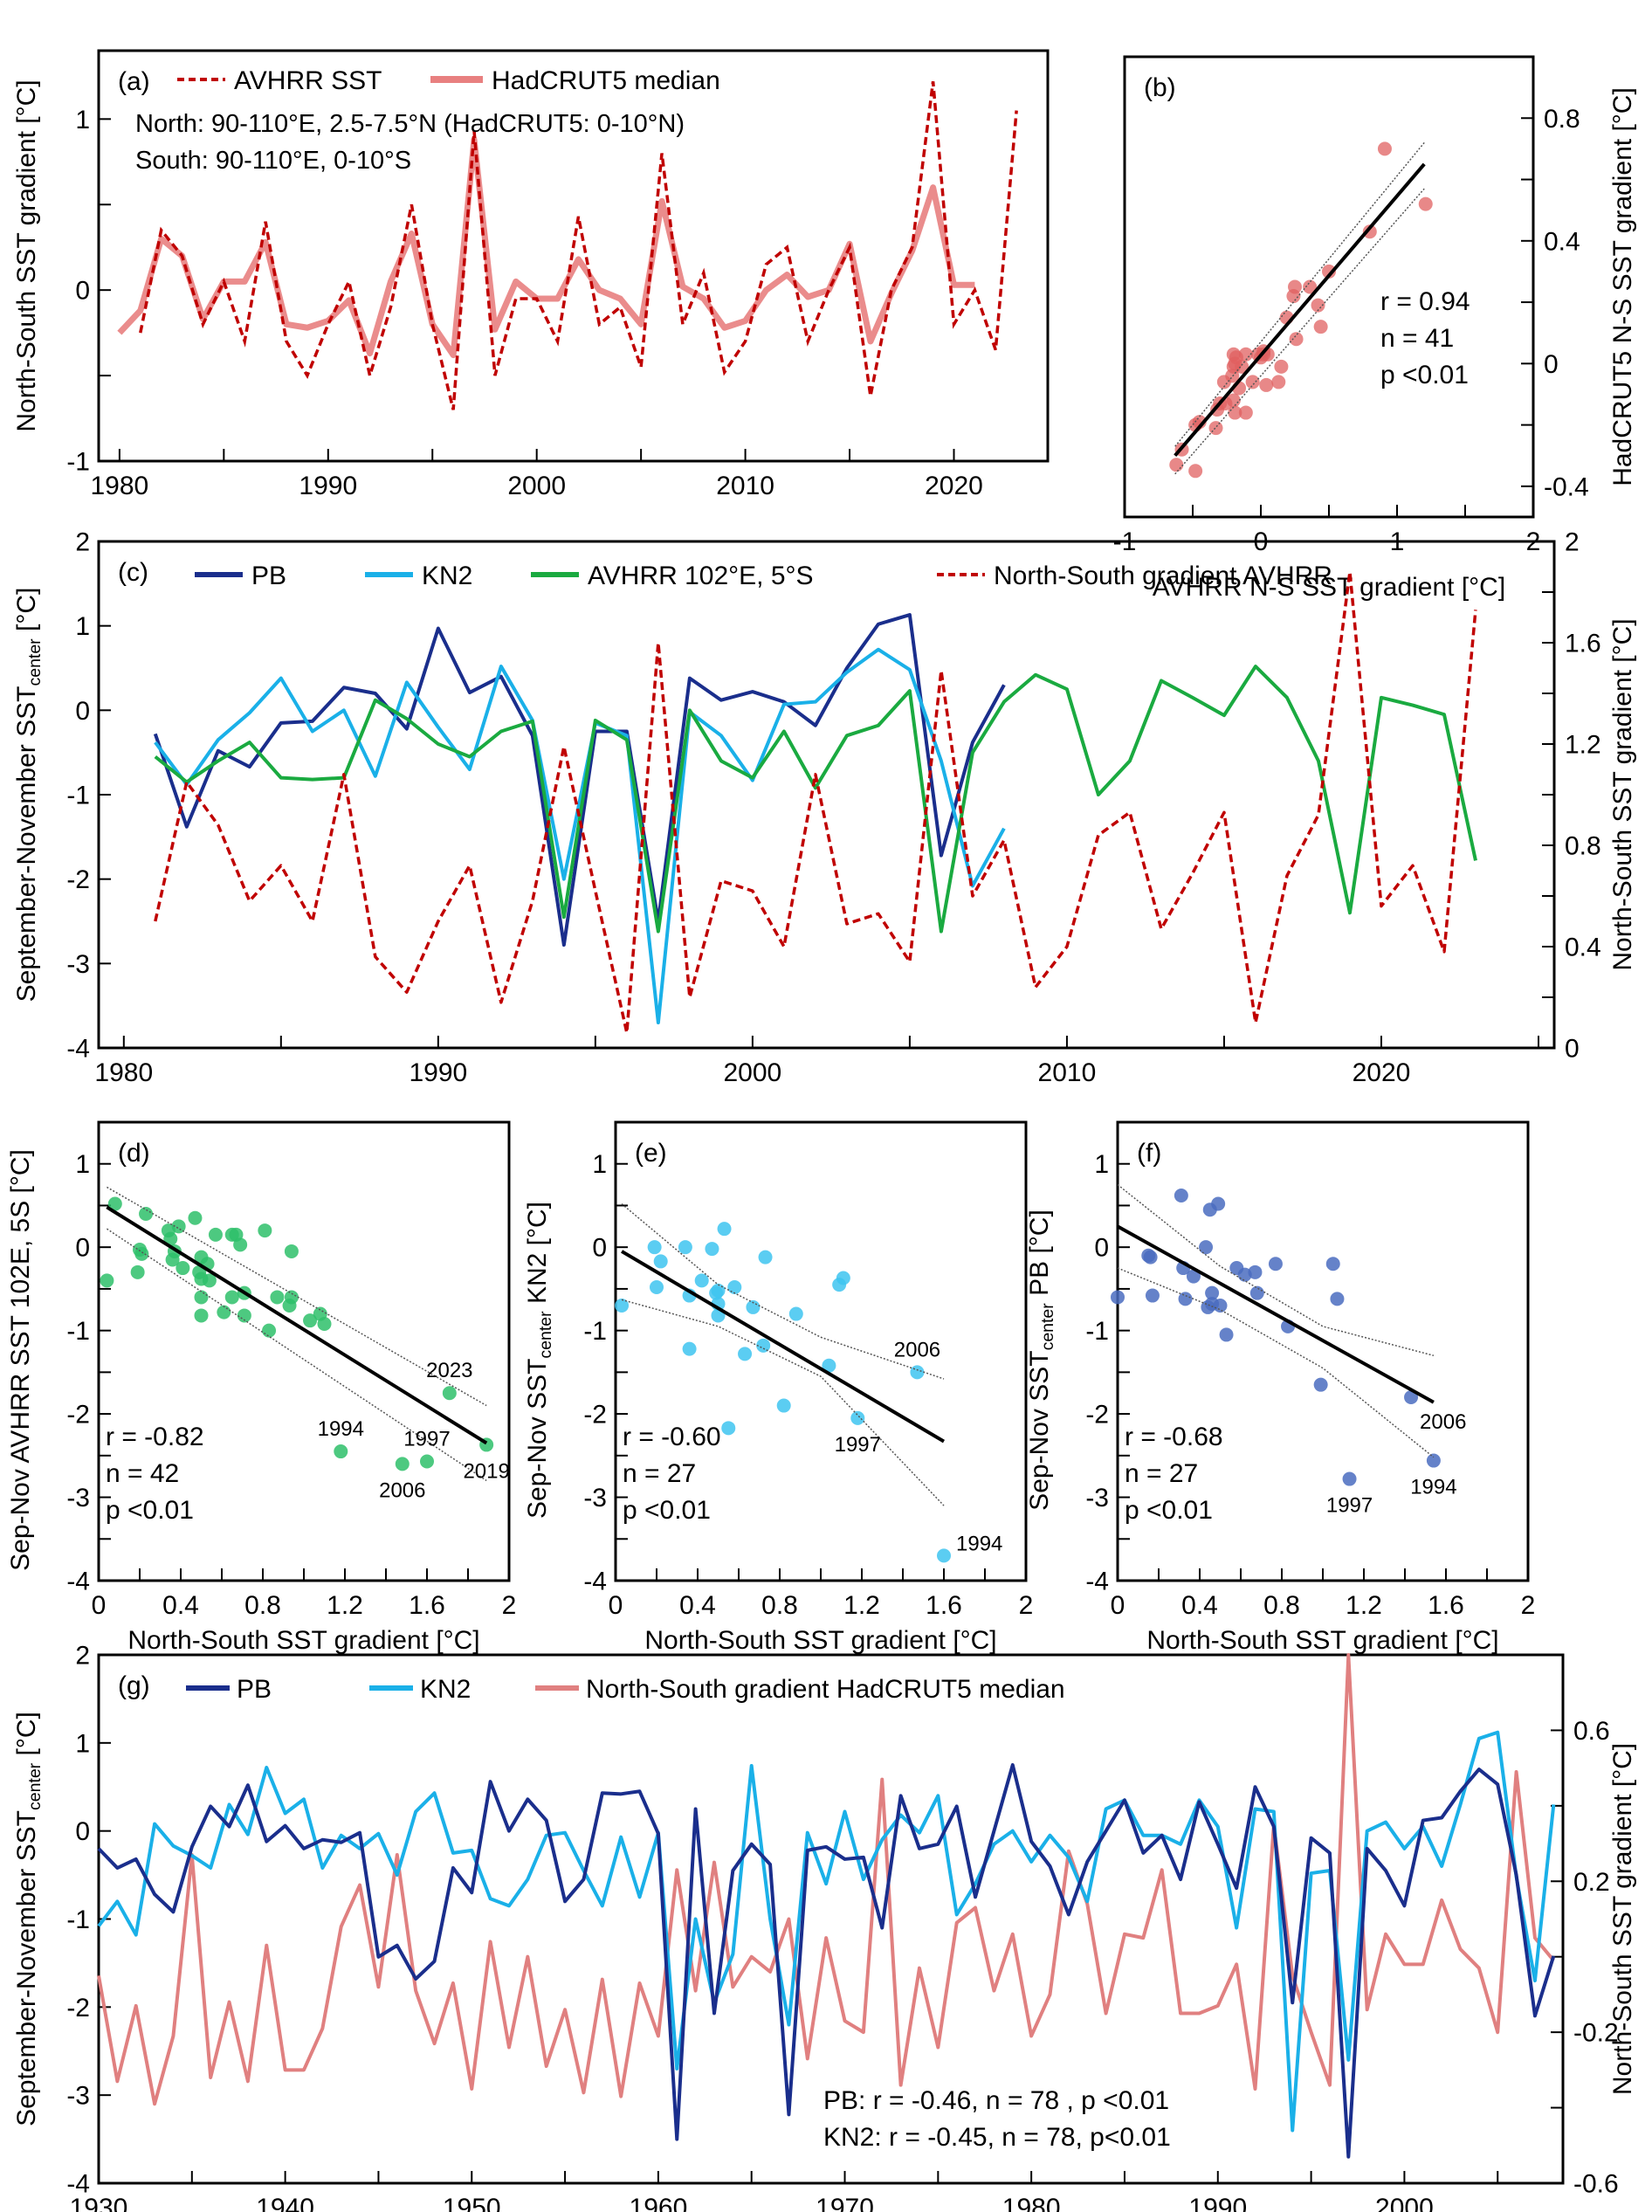 Image resolution: width=1652 pixels, height=2212 pixels. Describe the element at coordinates (536, 486) in the screenshot. I see `x-tick-label: 2000` at that location.